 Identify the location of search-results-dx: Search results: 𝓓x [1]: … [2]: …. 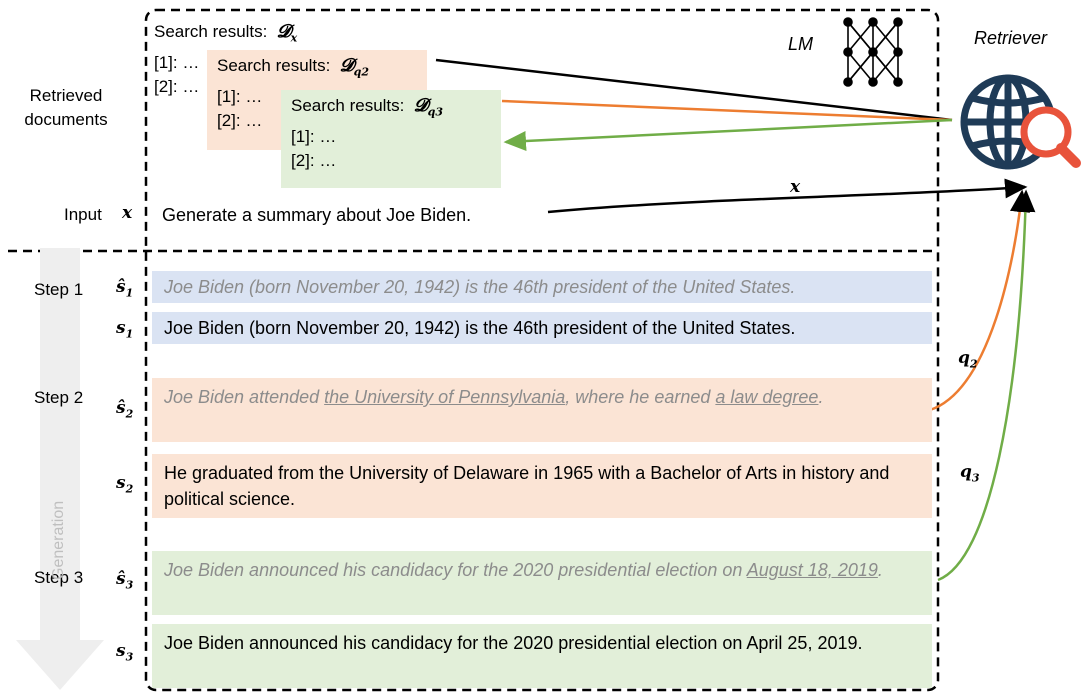
(291, 56).